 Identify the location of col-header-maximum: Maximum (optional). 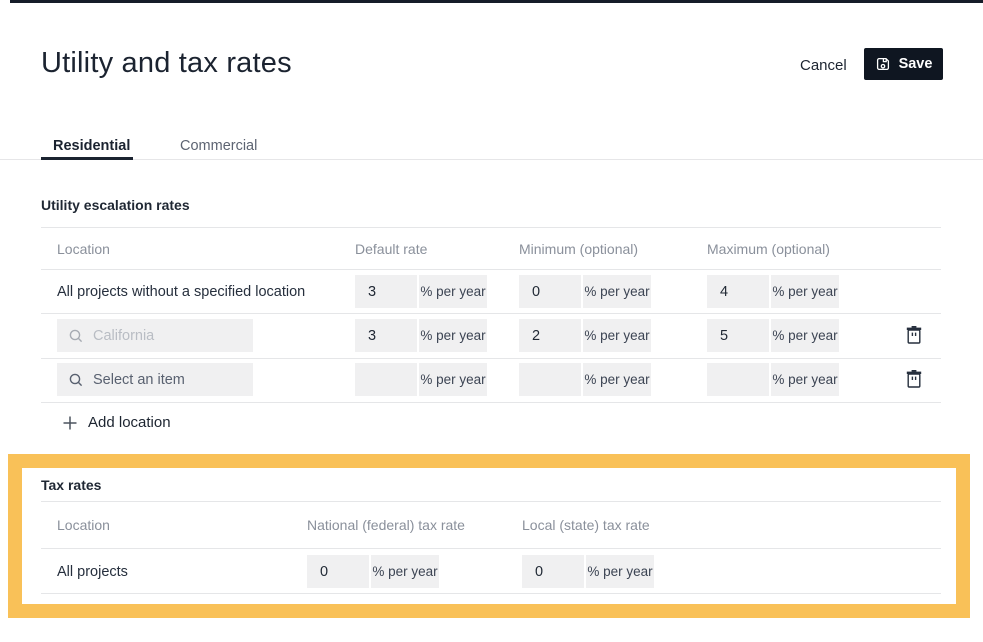
(768, 249).